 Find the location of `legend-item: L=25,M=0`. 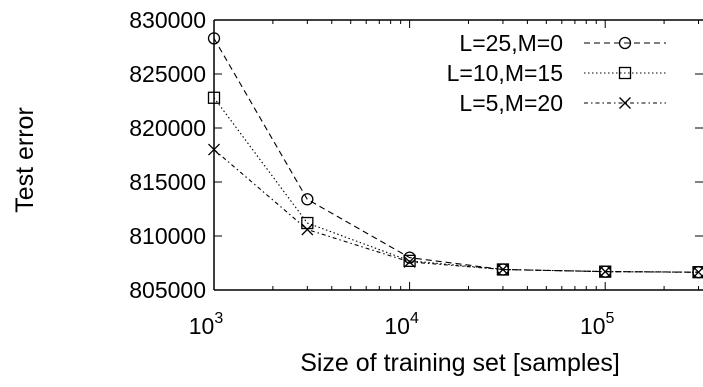

legend-item: L=25,M=0 is located at coordinates (562, 43).